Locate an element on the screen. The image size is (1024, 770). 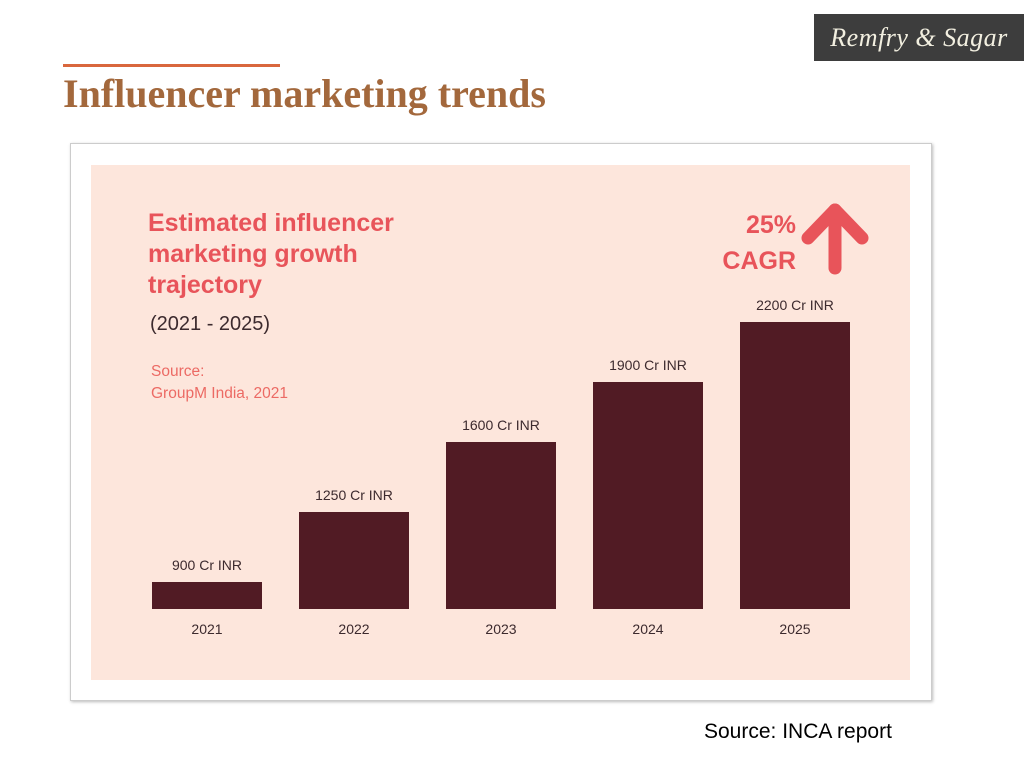
chart-title-line: trajectory is located at coordinates (205, 285).